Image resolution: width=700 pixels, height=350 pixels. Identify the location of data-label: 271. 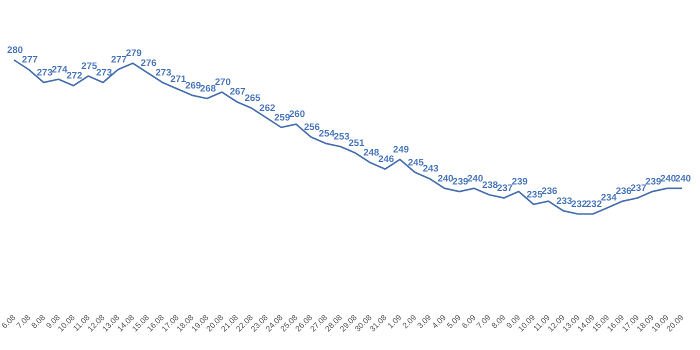
(178, 79).